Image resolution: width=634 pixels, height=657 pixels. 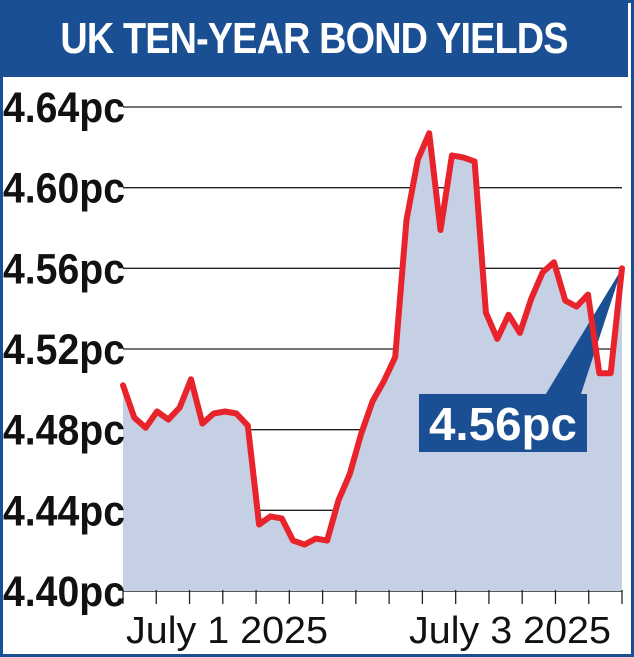 I want to click on y-tick-label: 4.52pc, so click(x=64, y=350).